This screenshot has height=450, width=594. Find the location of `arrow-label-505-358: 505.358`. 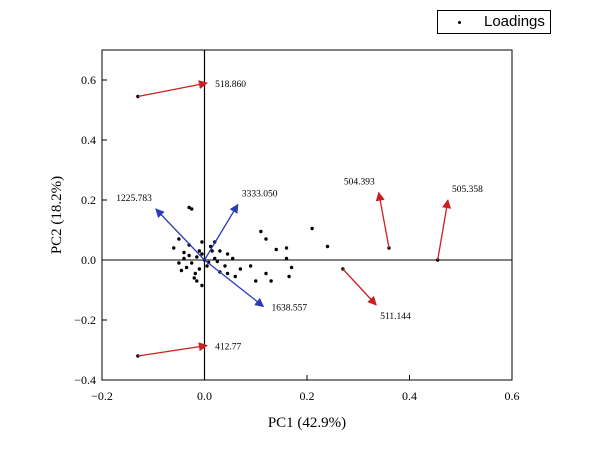

arrow-label-505-358: 505.358 is located at coordinates (467, 190).